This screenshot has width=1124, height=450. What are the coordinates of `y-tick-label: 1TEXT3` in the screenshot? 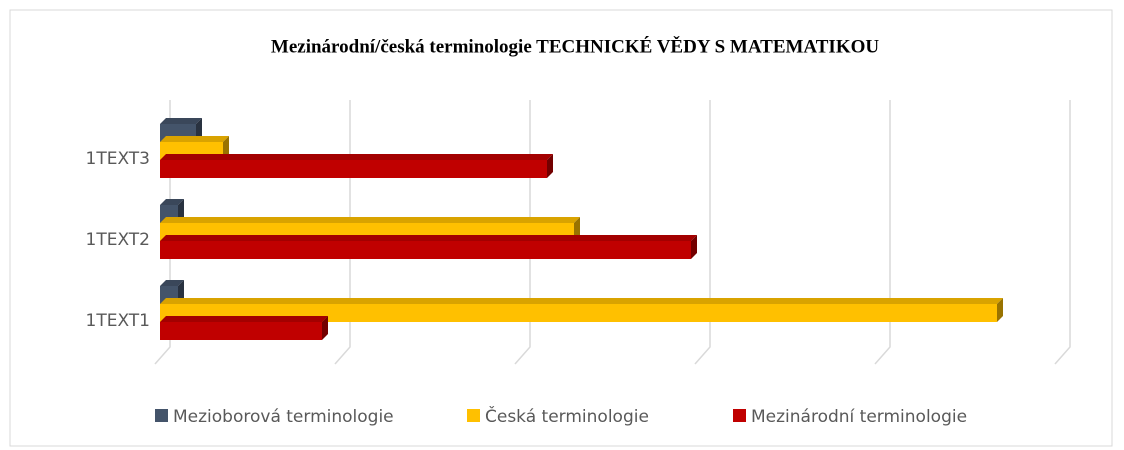 It's located at (118, 159).